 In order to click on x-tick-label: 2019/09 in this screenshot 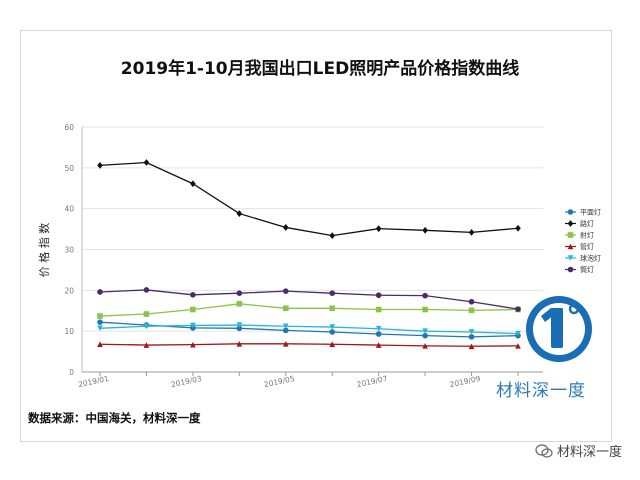, I will do `click(465, 381)`.